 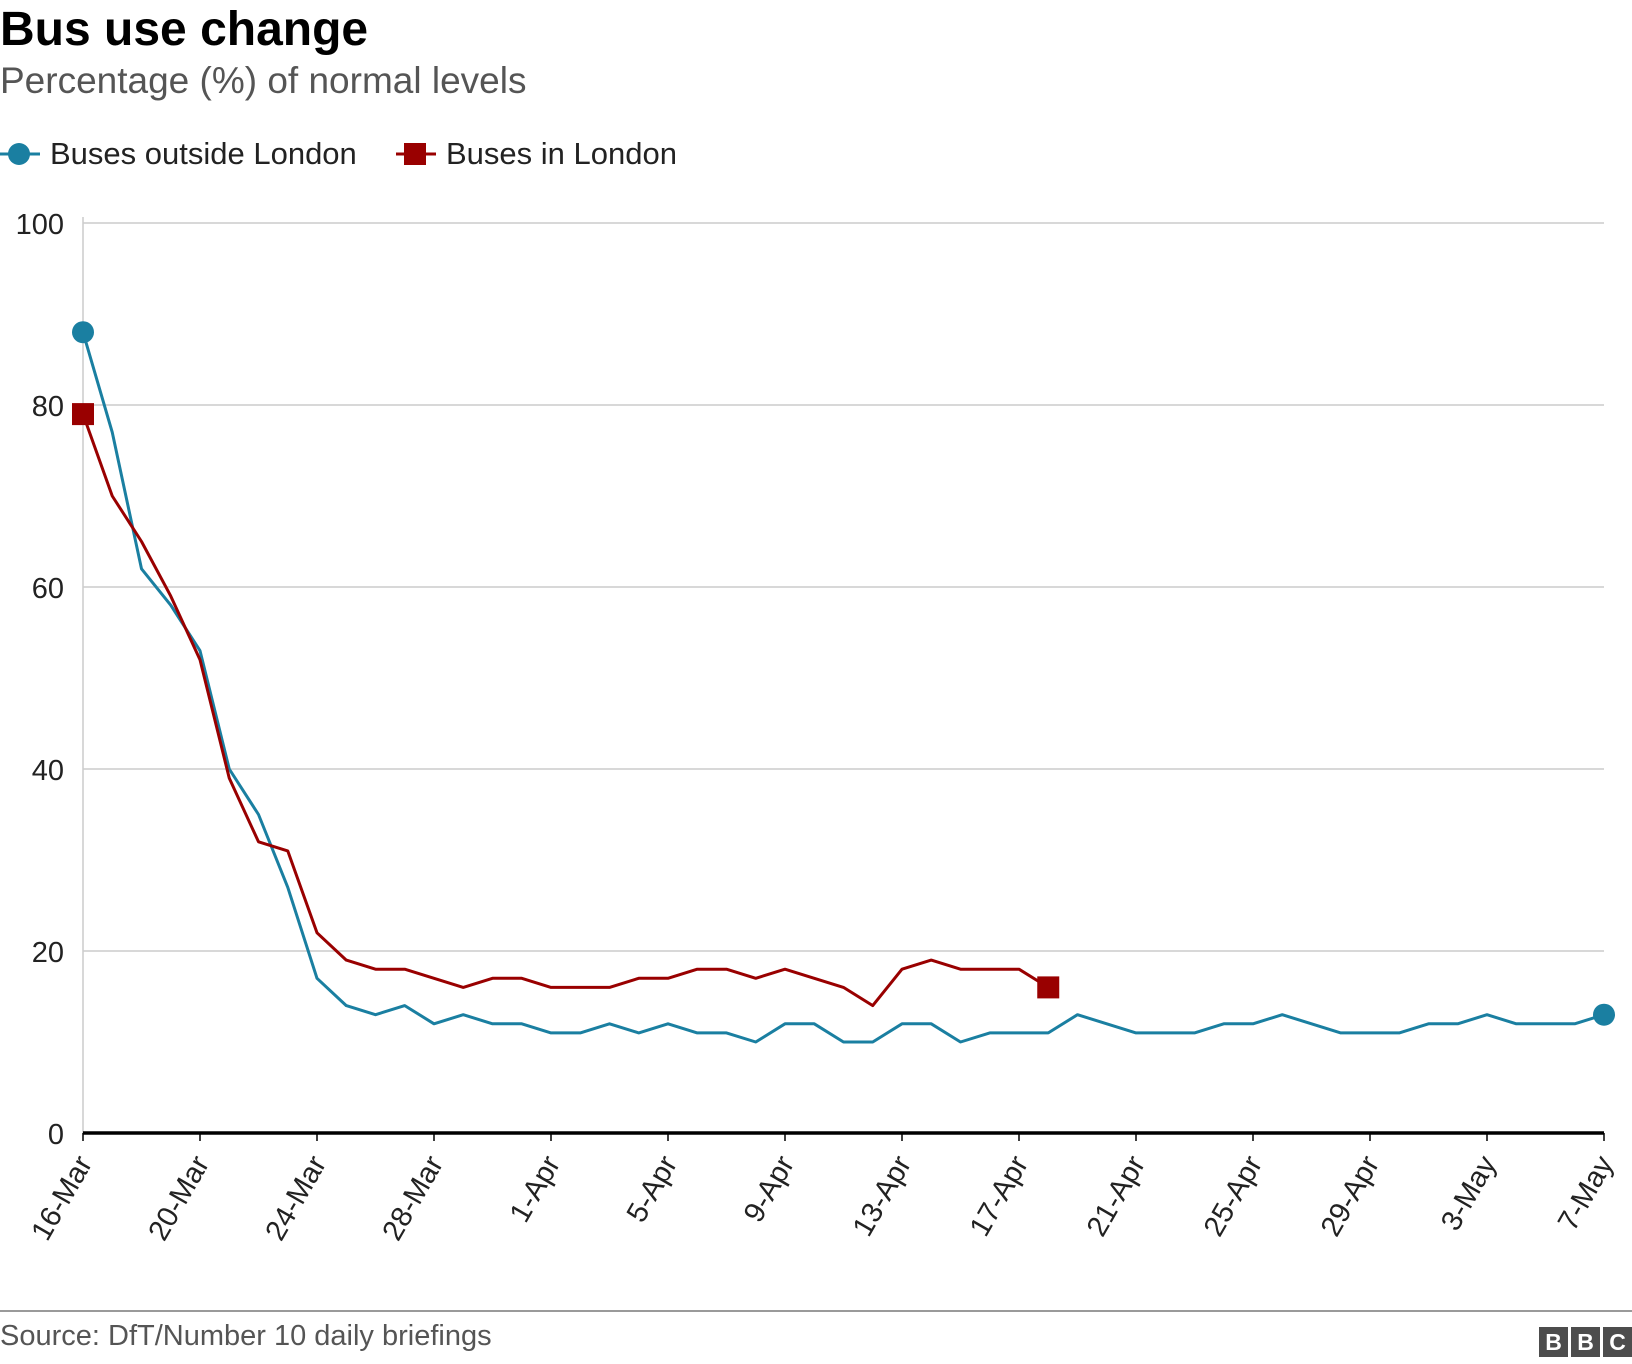 I want to click on y-tick-label: 20, so click(x=48, y=953).